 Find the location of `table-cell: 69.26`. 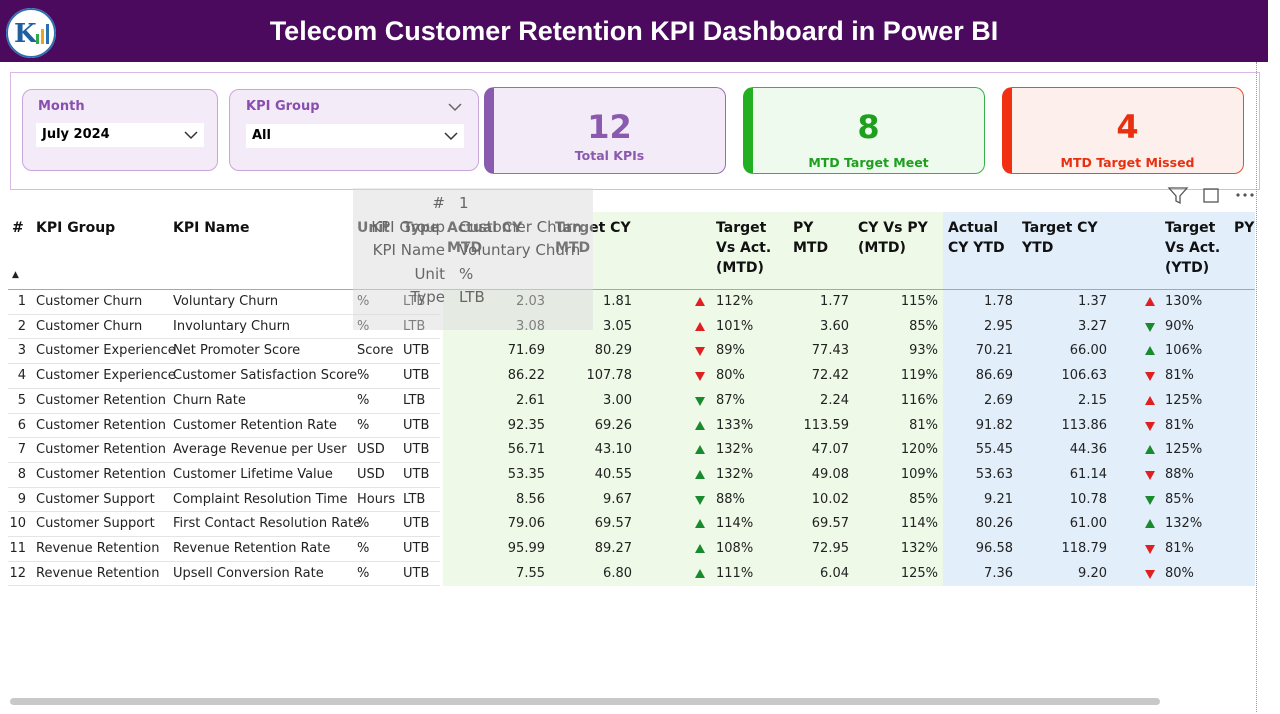

table-cell: 69.26 is located at coordinates (613, 425).